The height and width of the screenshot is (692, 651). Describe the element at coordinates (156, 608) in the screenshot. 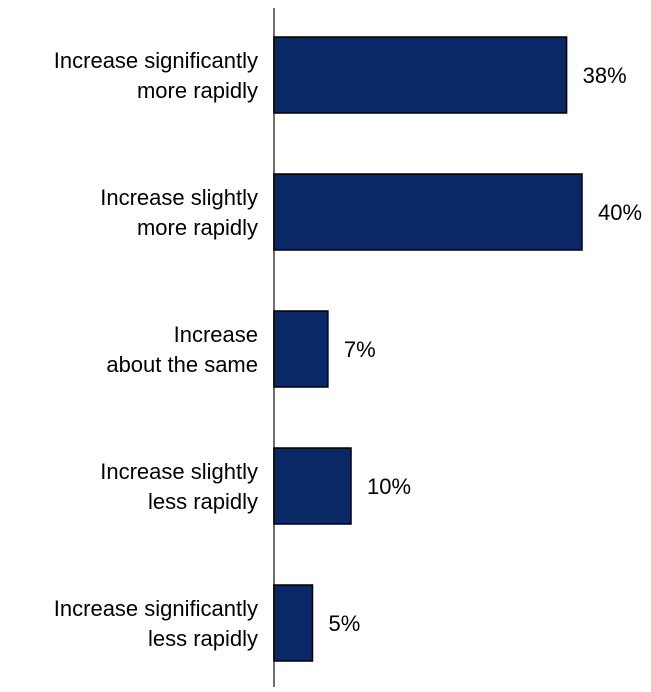

I see `category-label-4-line-0: Increase significantly` at that location.